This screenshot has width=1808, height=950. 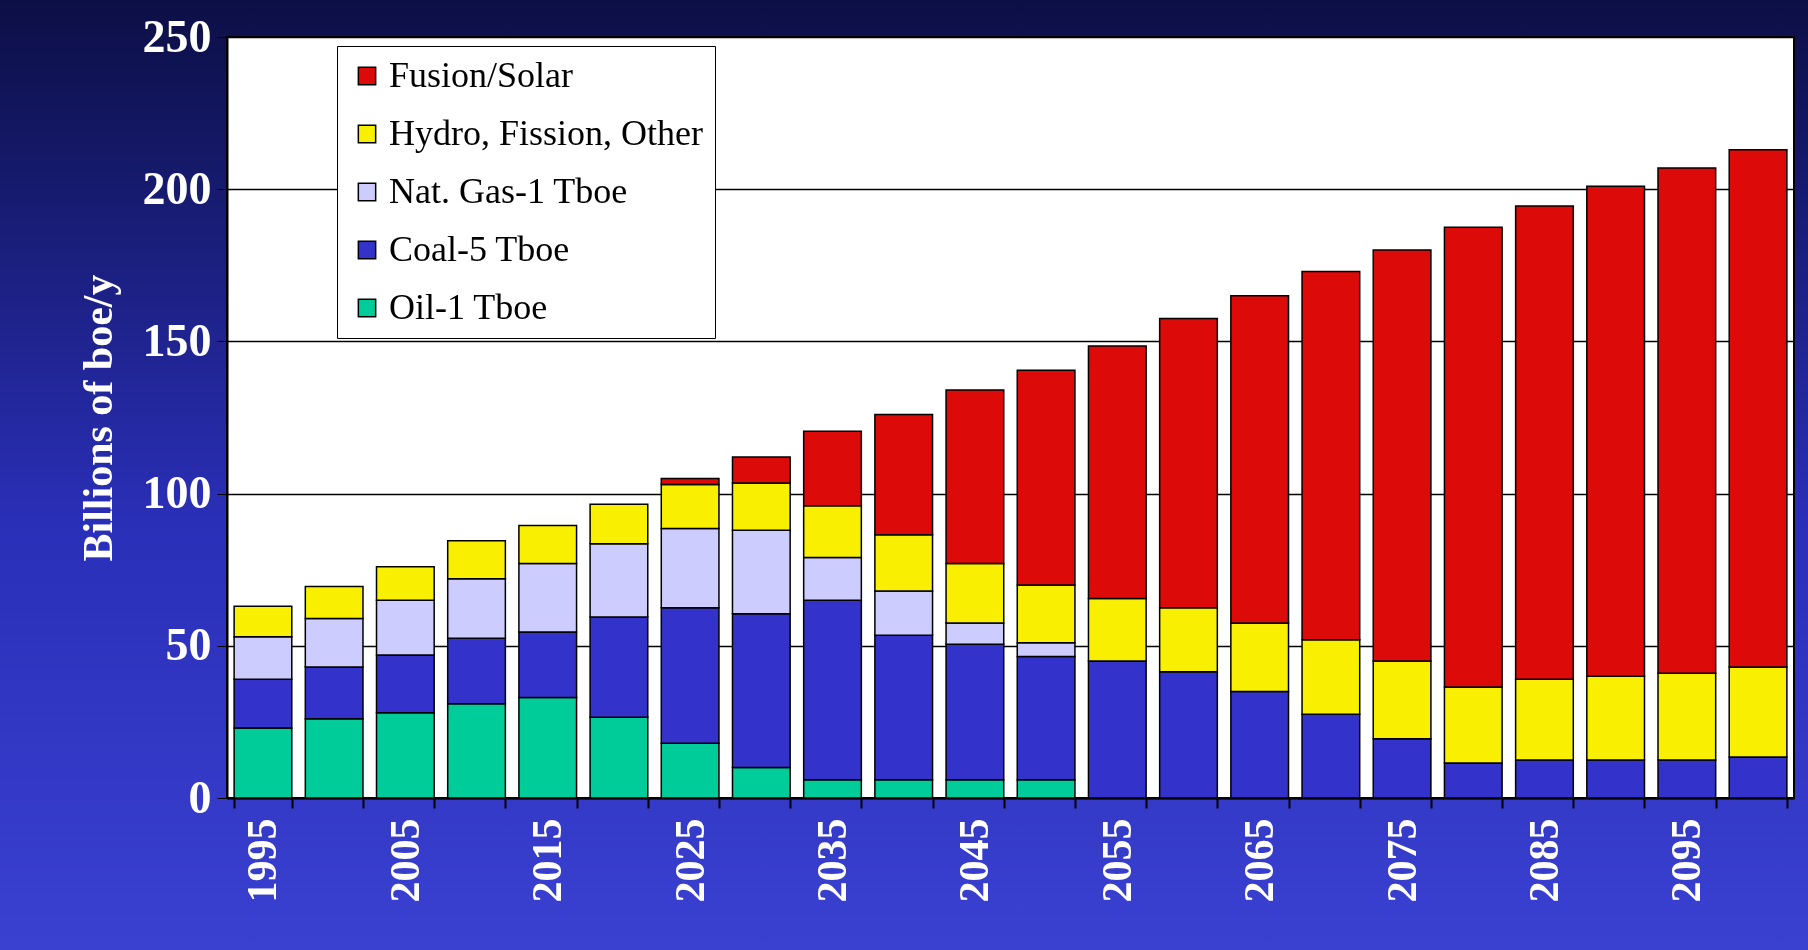 I want to click on x-tick-label: 2085, so click(x=1543, y=860).